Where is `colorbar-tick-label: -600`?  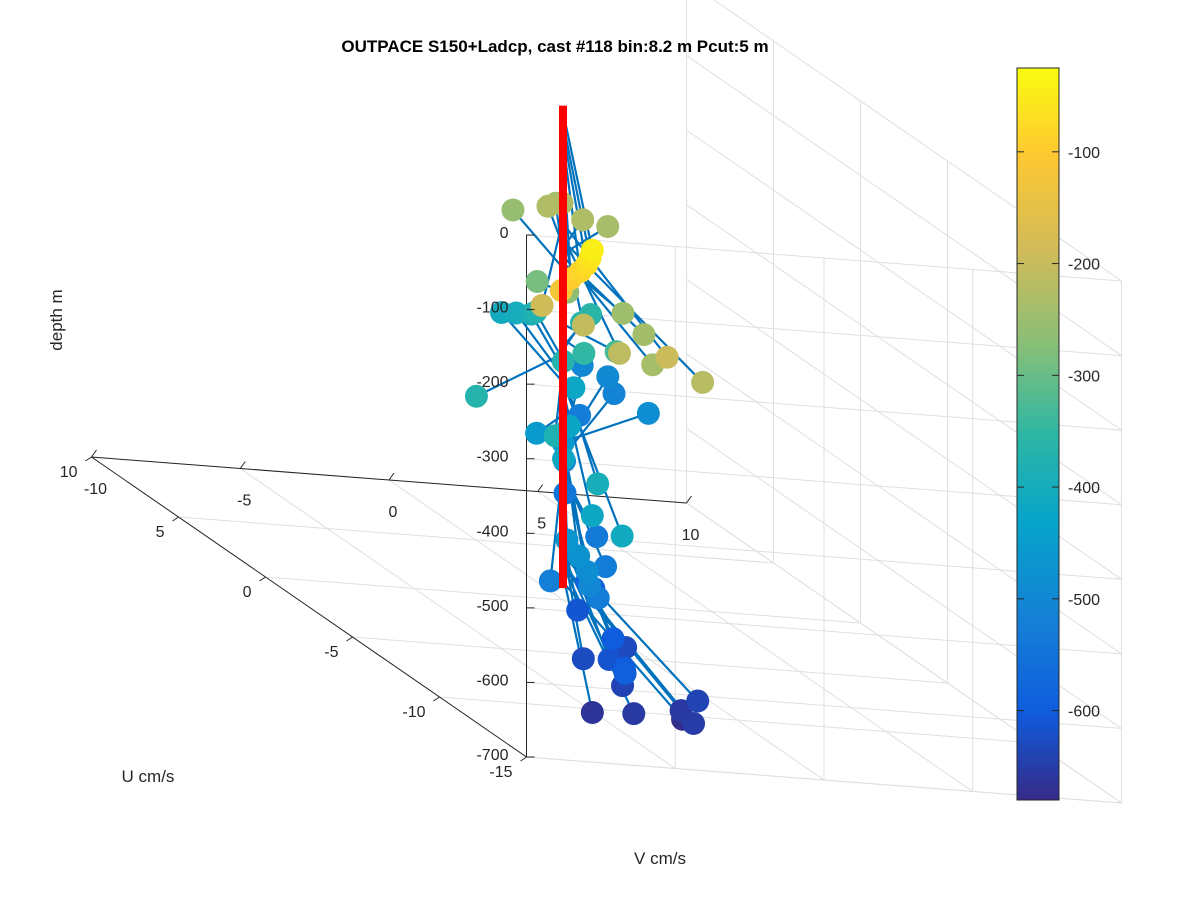 colorbar-tick-label: -600 is located at coordinates (1084, 712).